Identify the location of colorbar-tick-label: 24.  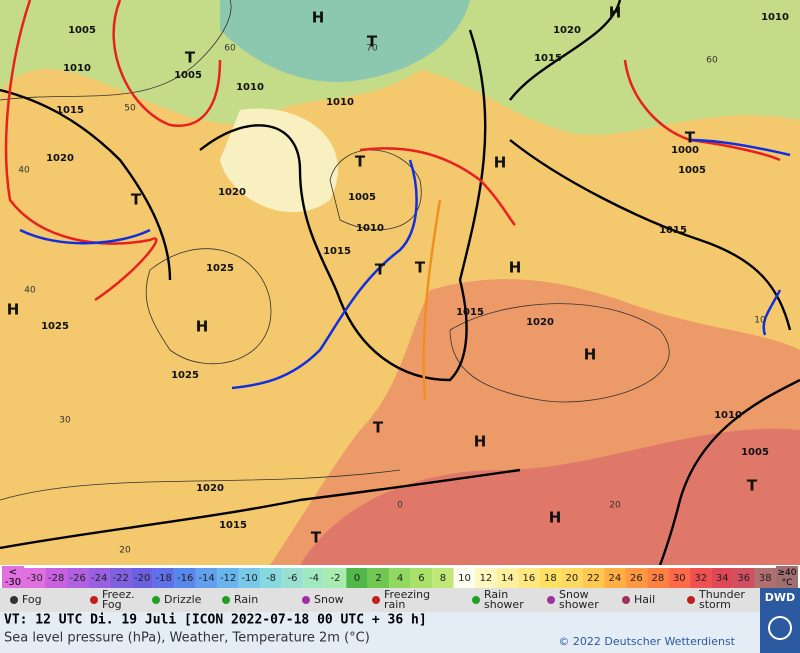
(614, 578).